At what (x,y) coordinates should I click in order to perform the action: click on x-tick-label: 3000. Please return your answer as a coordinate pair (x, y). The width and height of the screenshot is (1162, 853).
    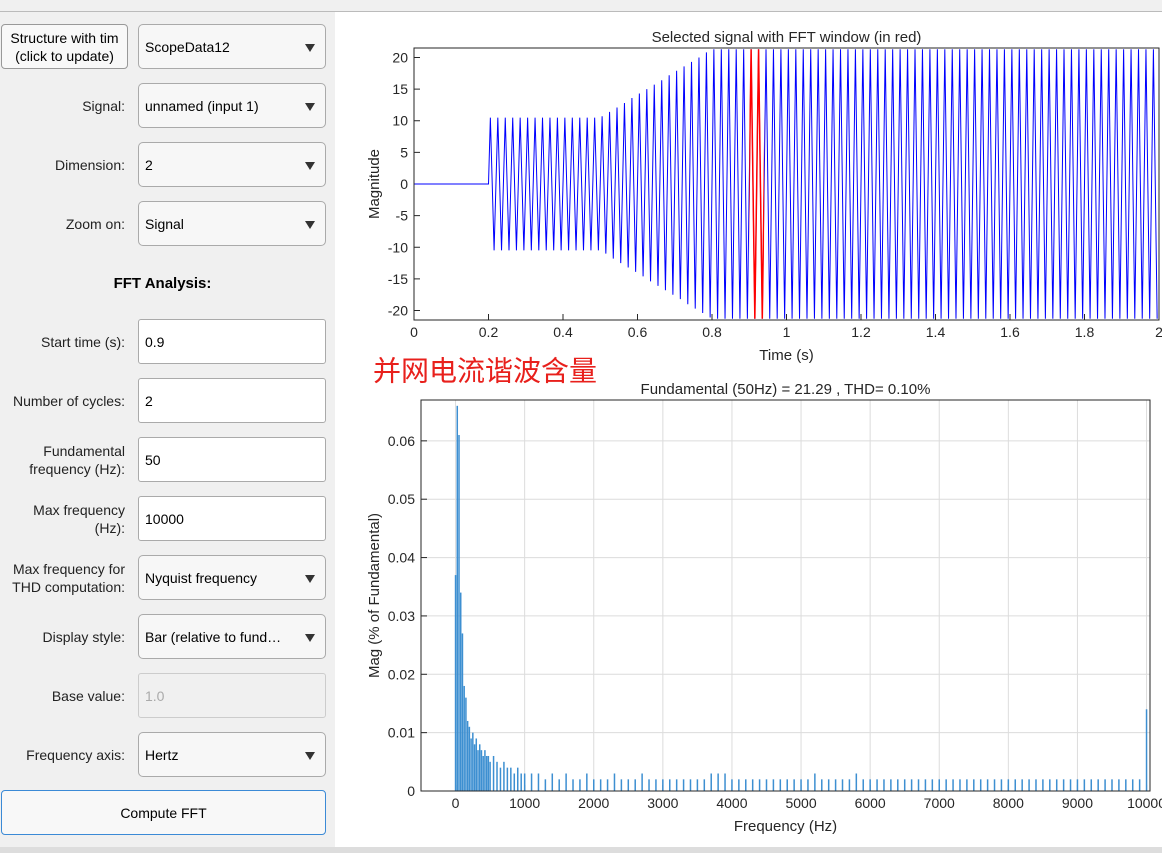
    Looking at the image, I should click on (662, 803).